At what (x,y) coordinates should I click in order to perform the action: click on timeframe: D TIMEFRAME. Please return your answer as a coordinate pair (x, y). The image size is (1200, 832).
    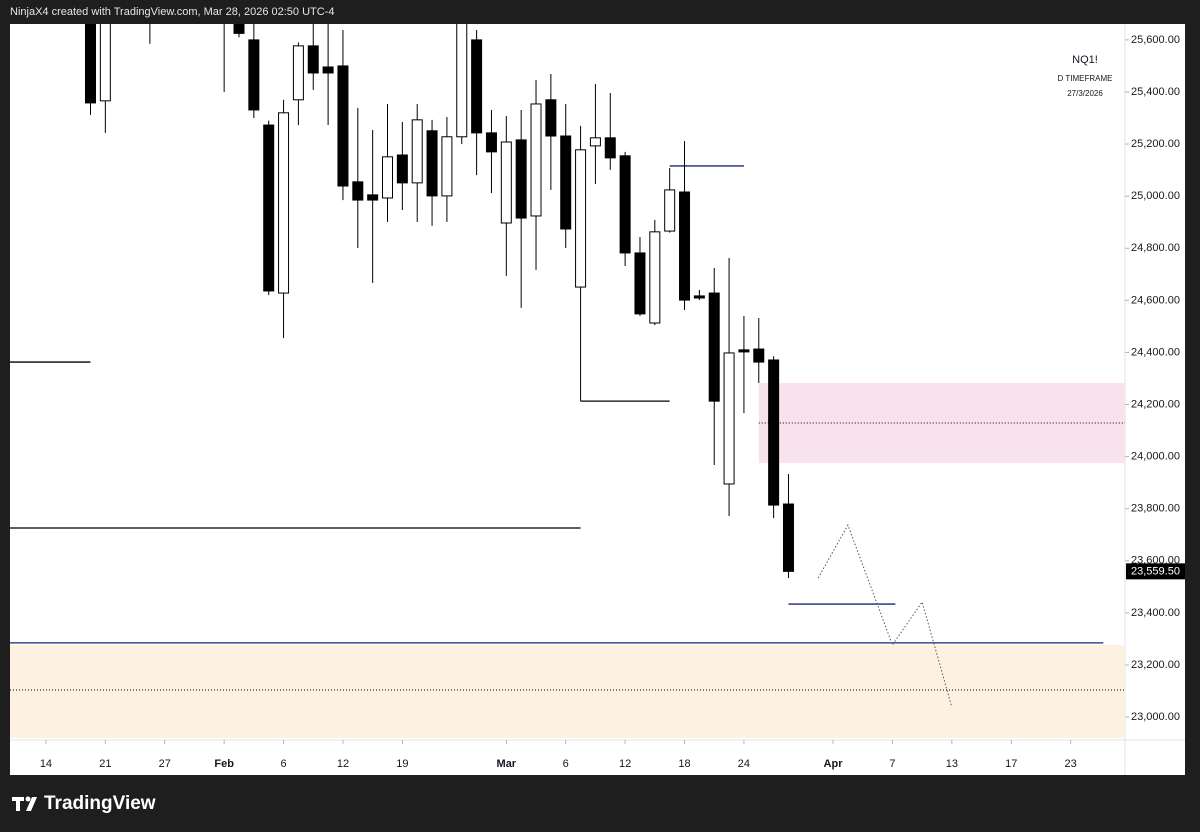
    Looking at the image, I should click on (1085, 78).